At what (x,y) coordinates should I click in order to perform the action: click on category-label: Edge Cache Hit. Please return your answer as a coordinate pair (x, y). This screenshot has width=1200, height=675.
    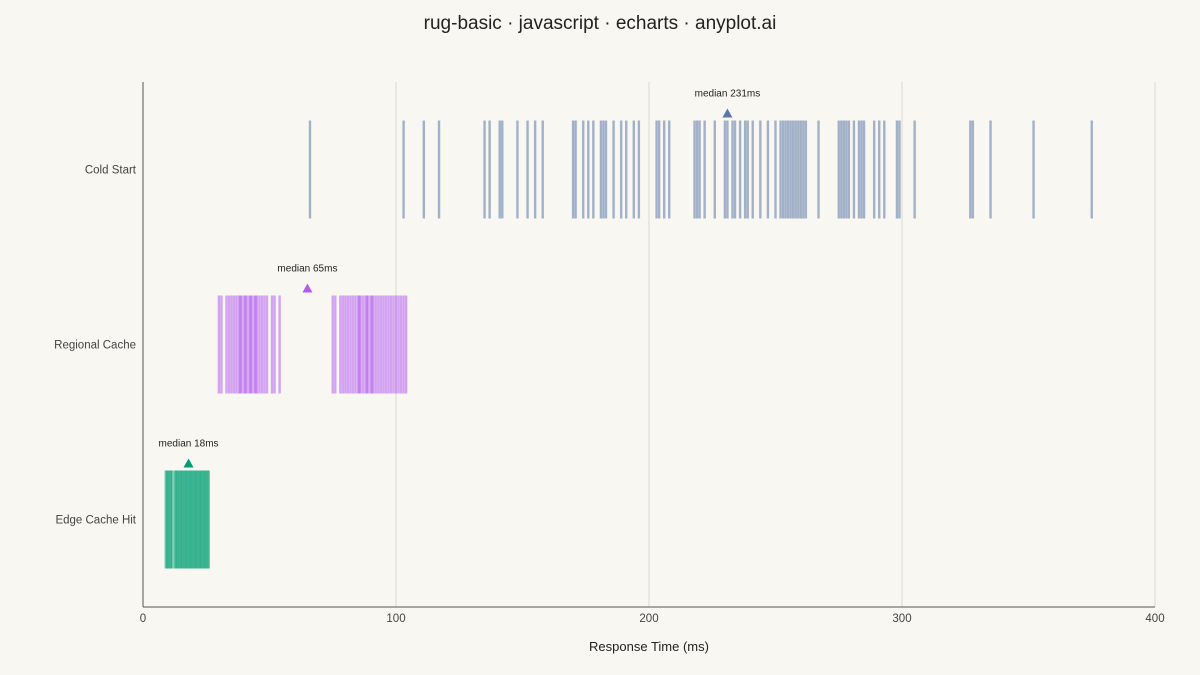
    Looking at the image, I should click on (95, 521).